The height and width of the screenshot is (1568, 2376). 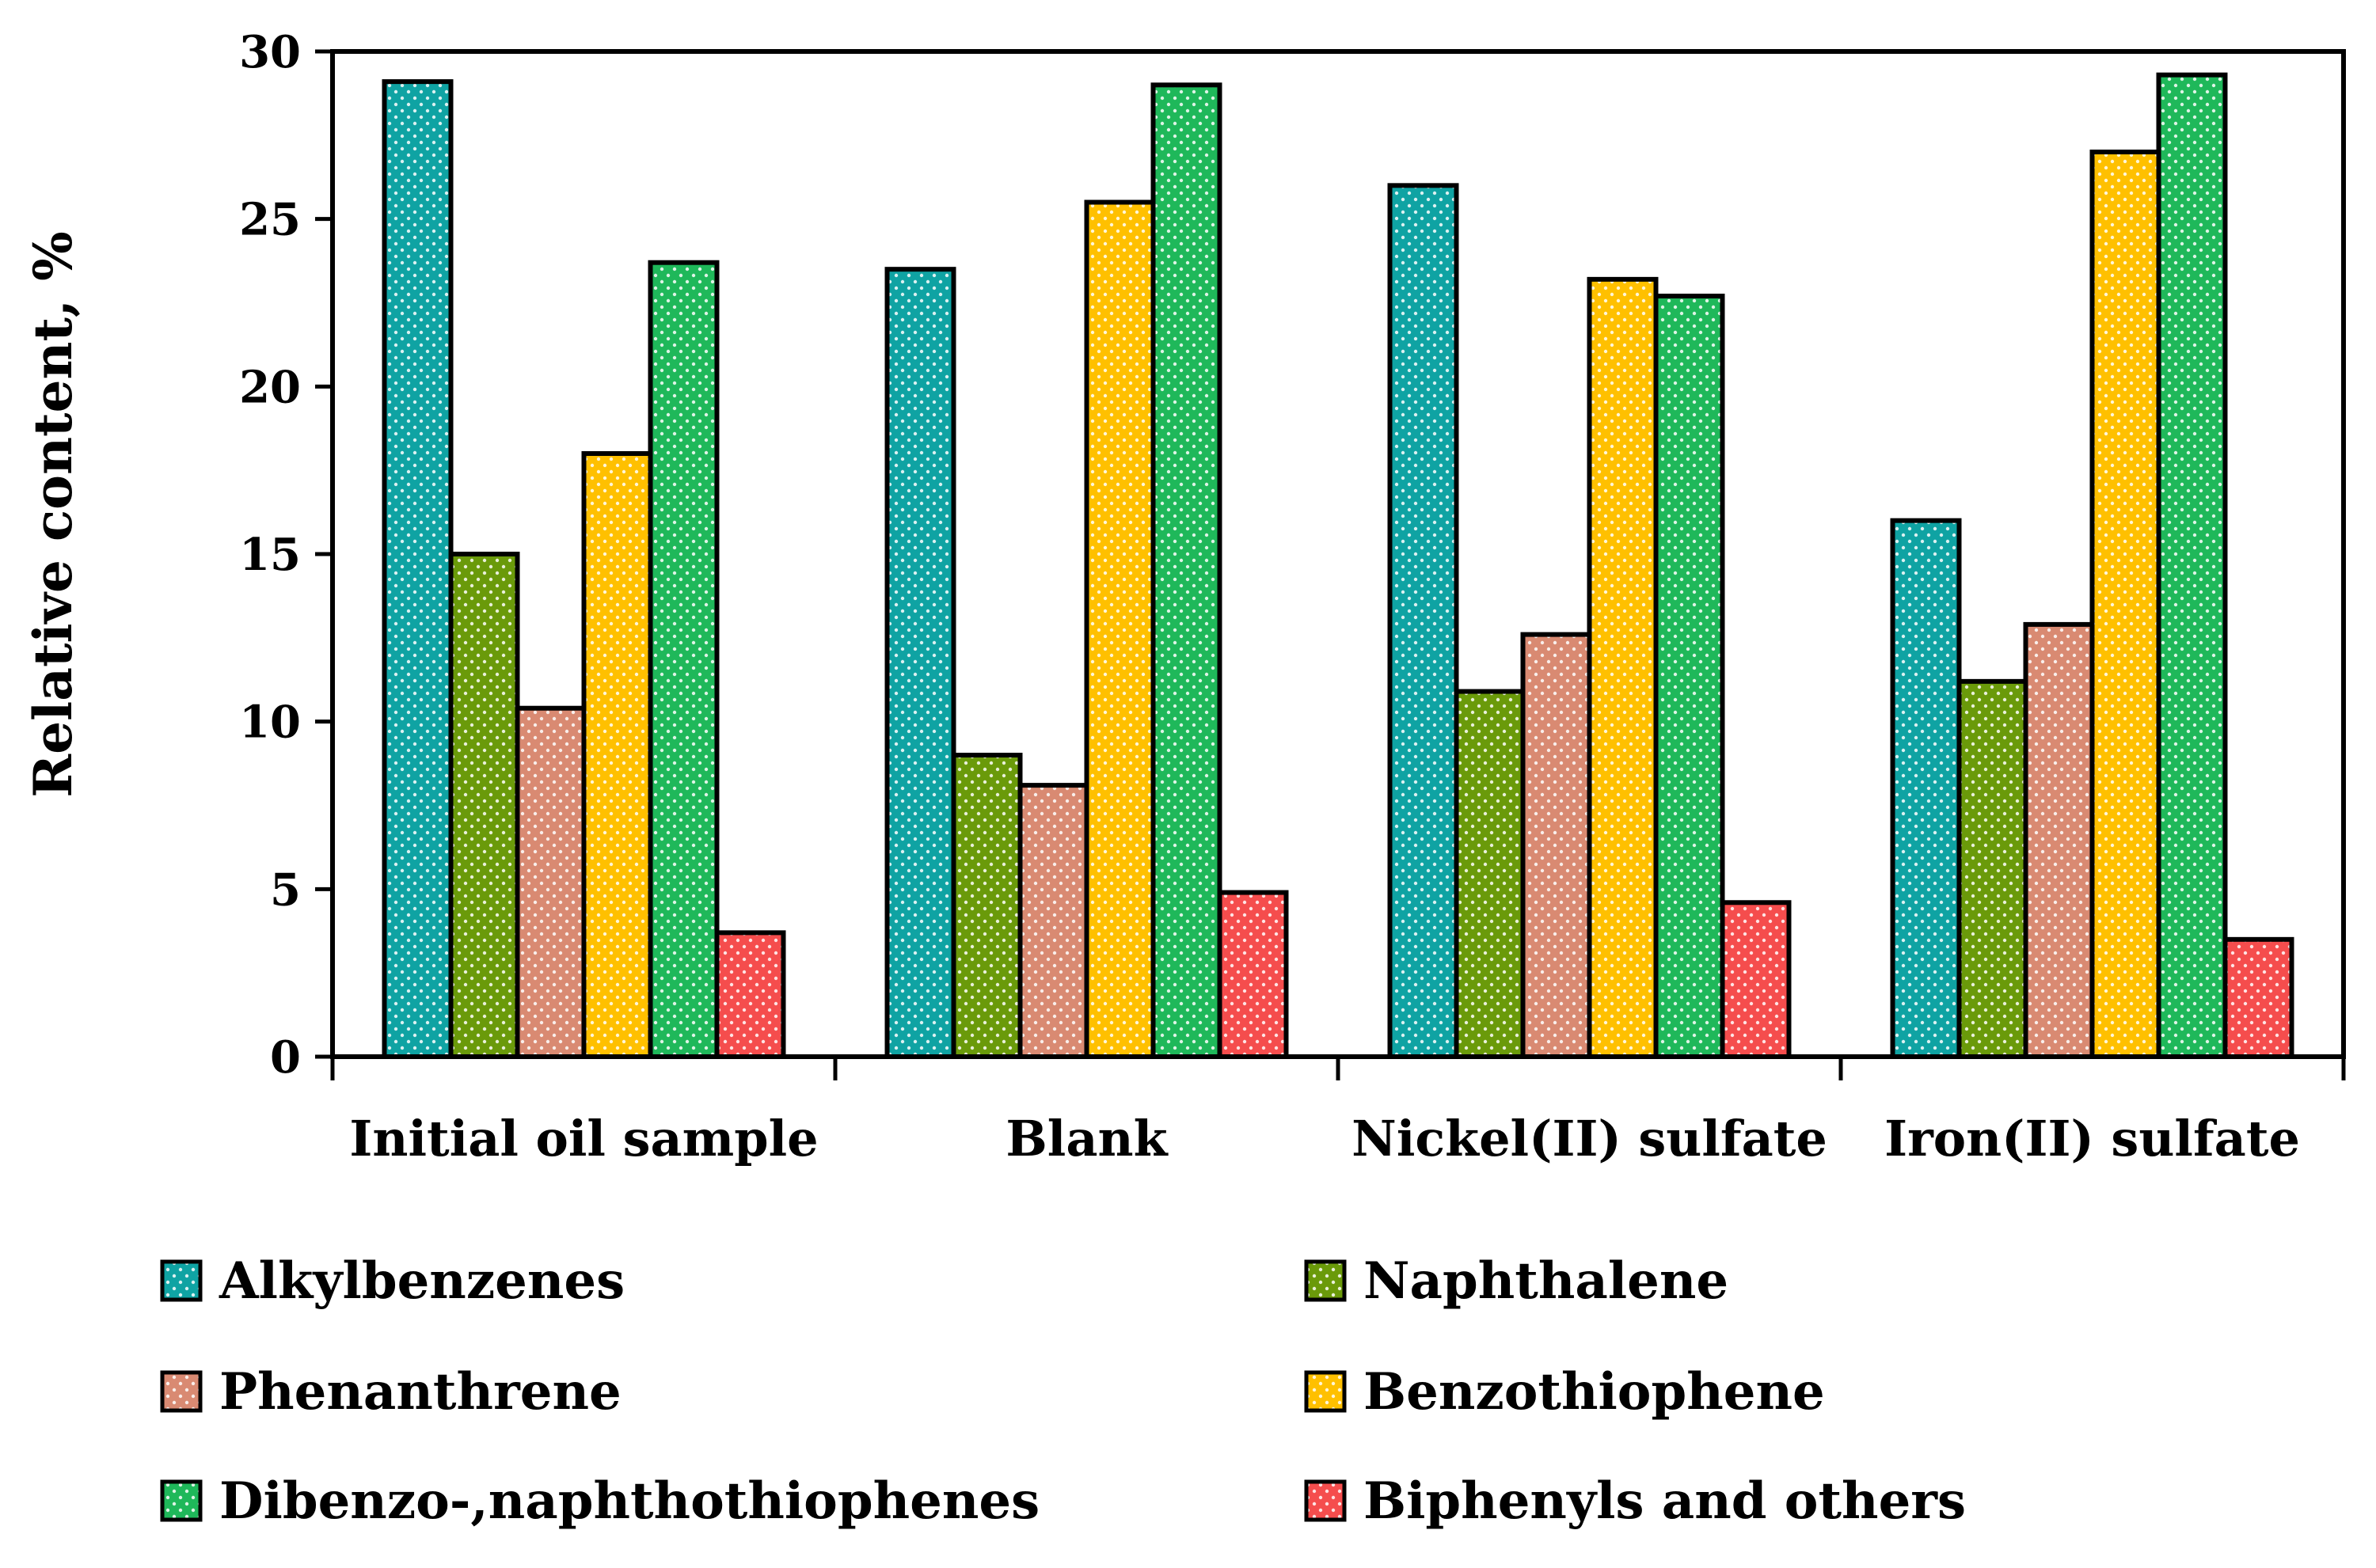 What do you see at coordinates (1589, 1138) in the screenshot?
I see `x-tick-label: Nickel(II) sulfate` at bounding box center [1589, 1138].